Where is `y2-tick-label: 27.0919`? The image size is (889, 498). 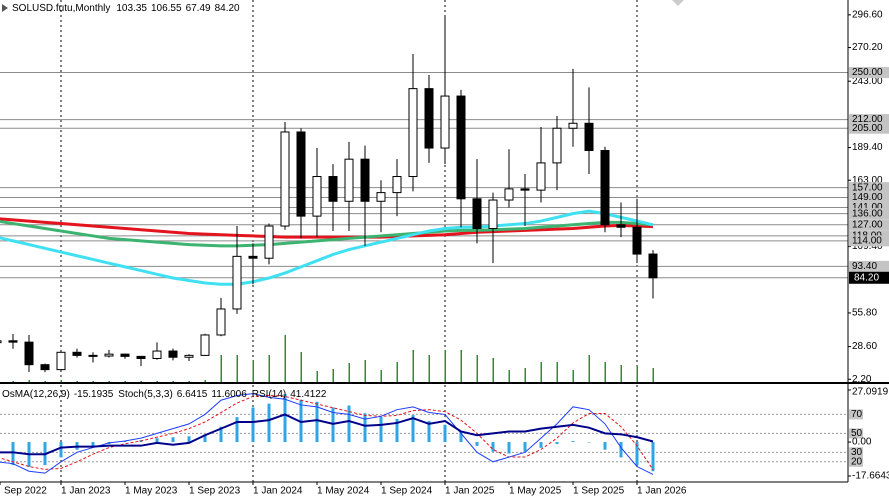
y2-tick-label: 27.0919 is located at coordinates (870, 392).